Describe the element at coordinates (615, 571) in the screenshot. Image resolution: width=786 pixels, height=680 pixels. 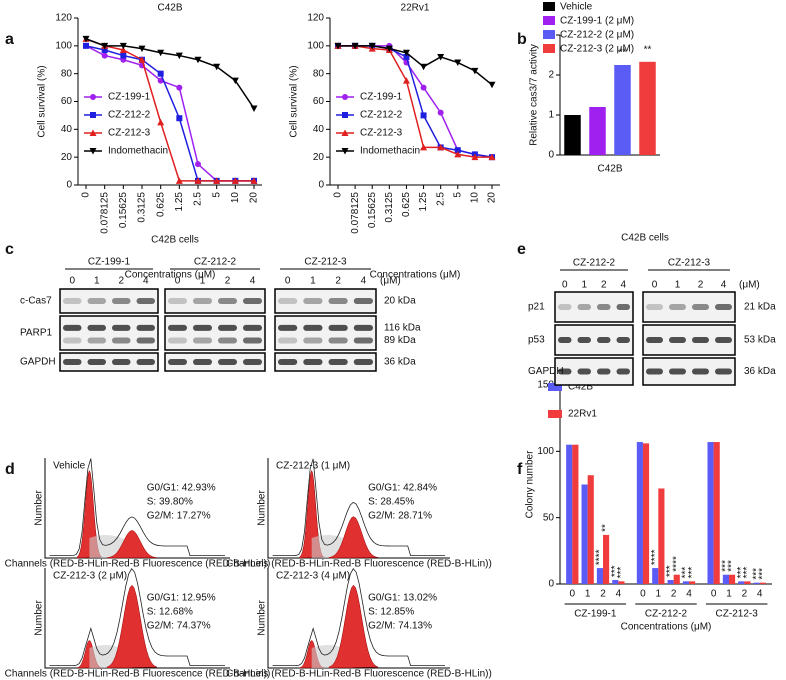
I see `significance: ***` at that location.